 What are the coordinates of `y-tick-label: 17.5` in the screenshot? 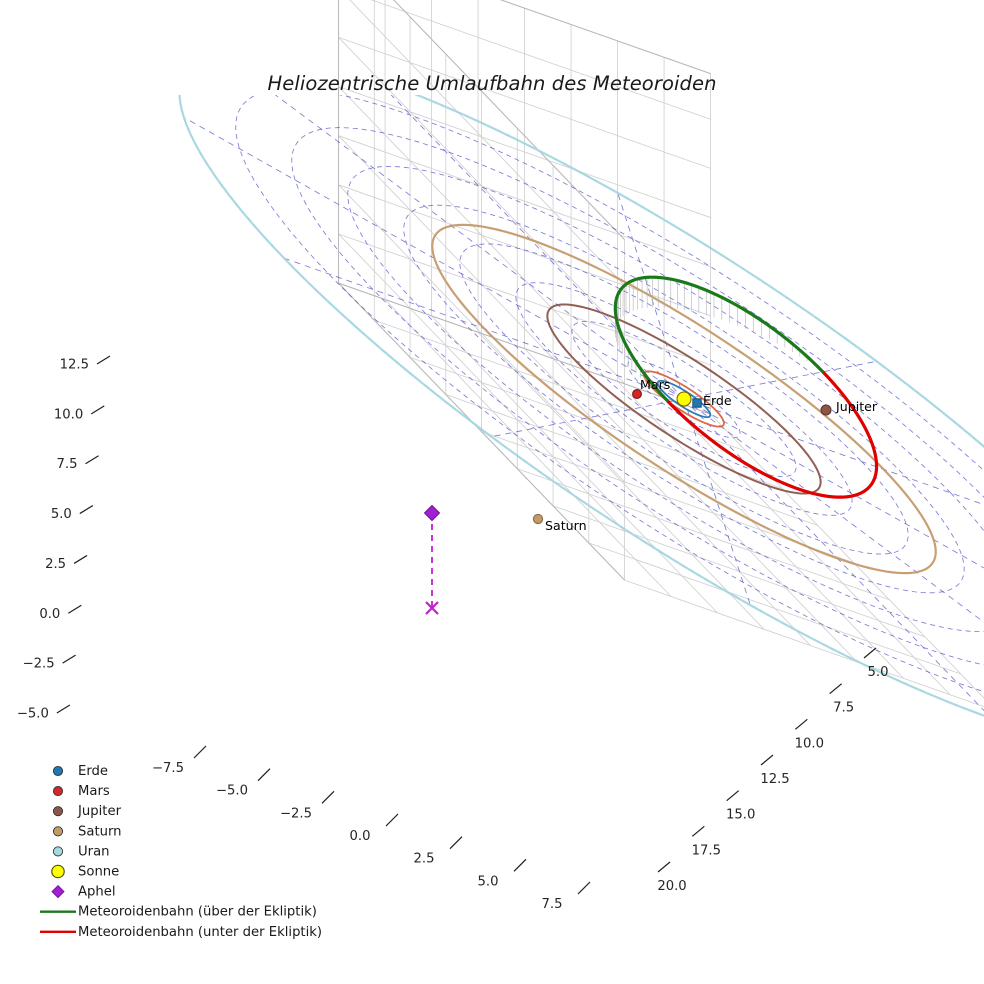 It's located at (706, 850).